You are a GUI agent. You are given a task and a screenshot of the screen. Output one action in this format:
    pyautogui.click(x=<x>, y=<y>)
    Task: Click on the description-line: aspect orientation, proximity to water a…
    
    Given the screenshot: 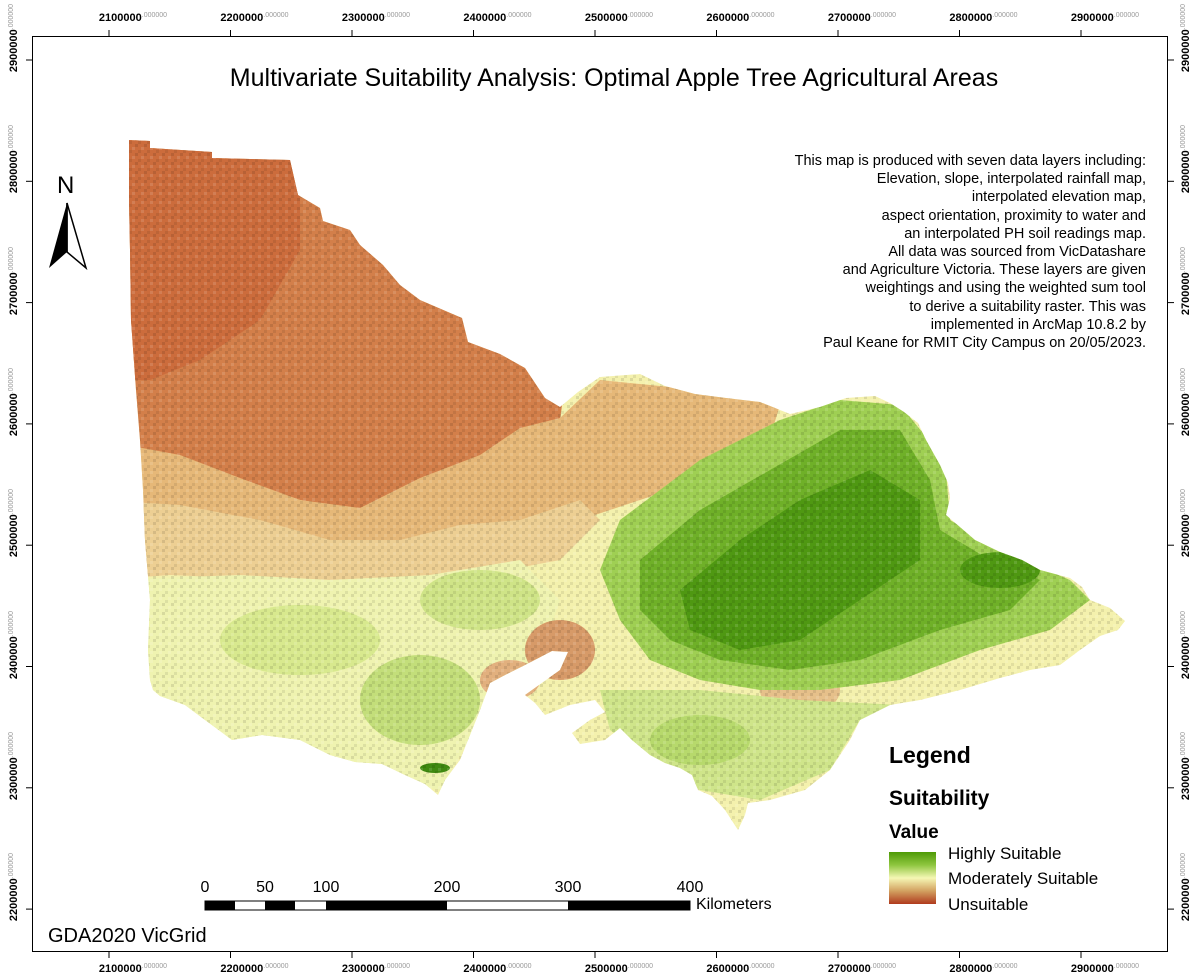 What is the action you would take?
    pyautogui.click(x=1013, y=215)
    